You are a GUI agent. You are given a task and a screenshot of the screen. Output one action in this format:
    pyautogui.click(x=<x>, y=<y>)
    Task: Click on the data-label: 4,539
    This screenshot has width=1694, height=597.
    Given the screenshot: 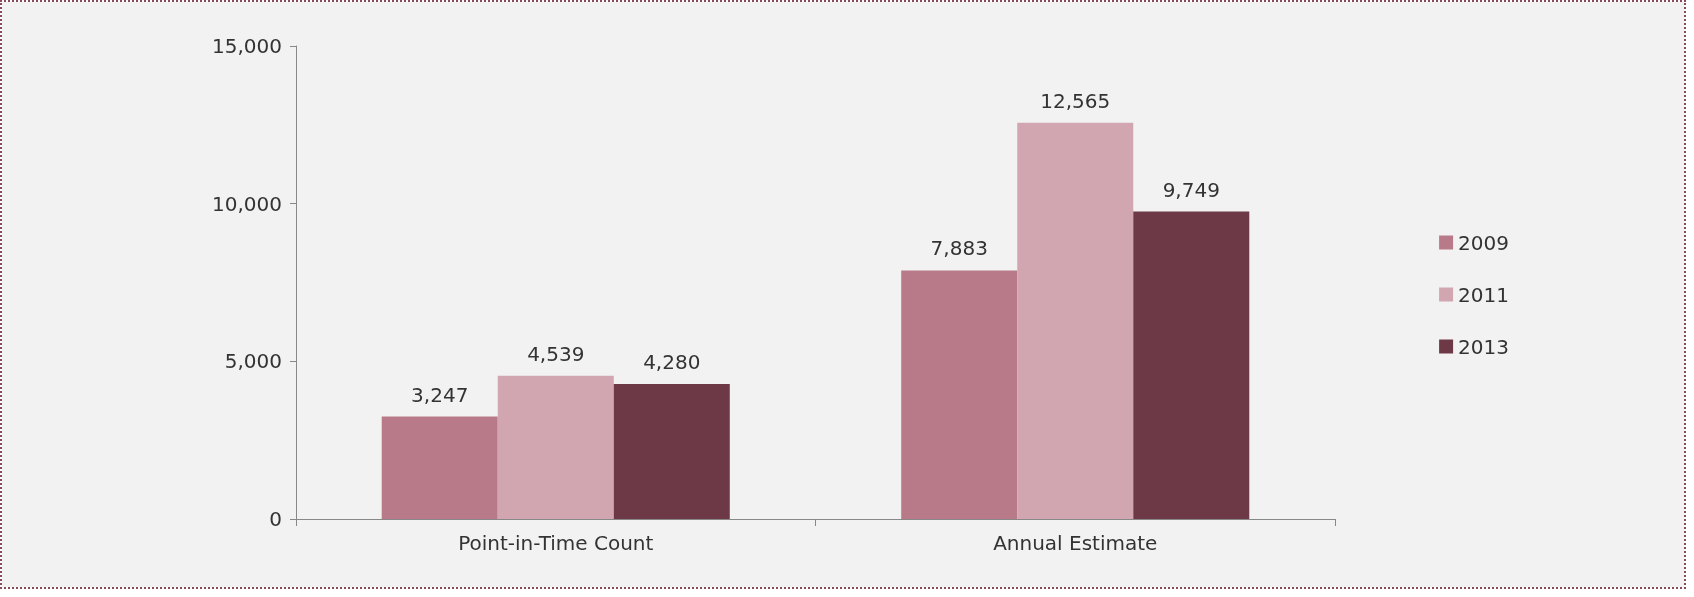 What is the action you would take?
    pyautogui.click(x=556, y=353)
    